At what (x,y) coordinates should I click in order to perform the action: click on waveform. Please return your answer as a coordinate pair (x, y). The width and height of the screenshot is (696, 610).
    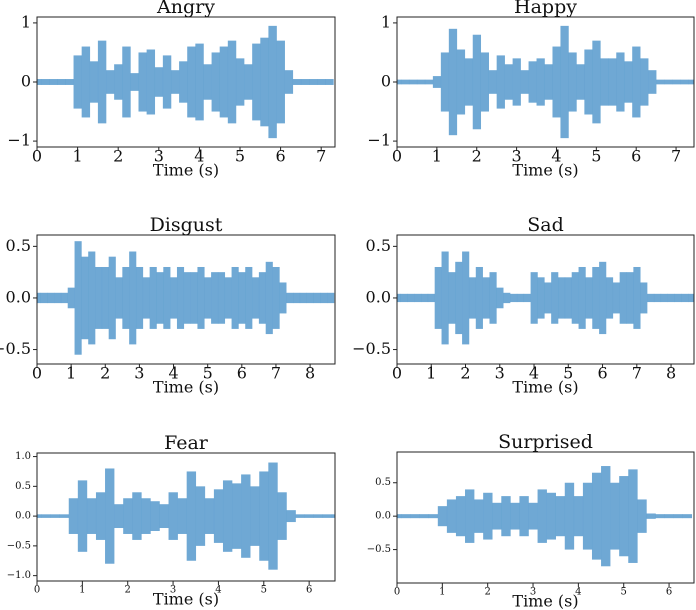
    Looking at the image, I should click on (545, 82).